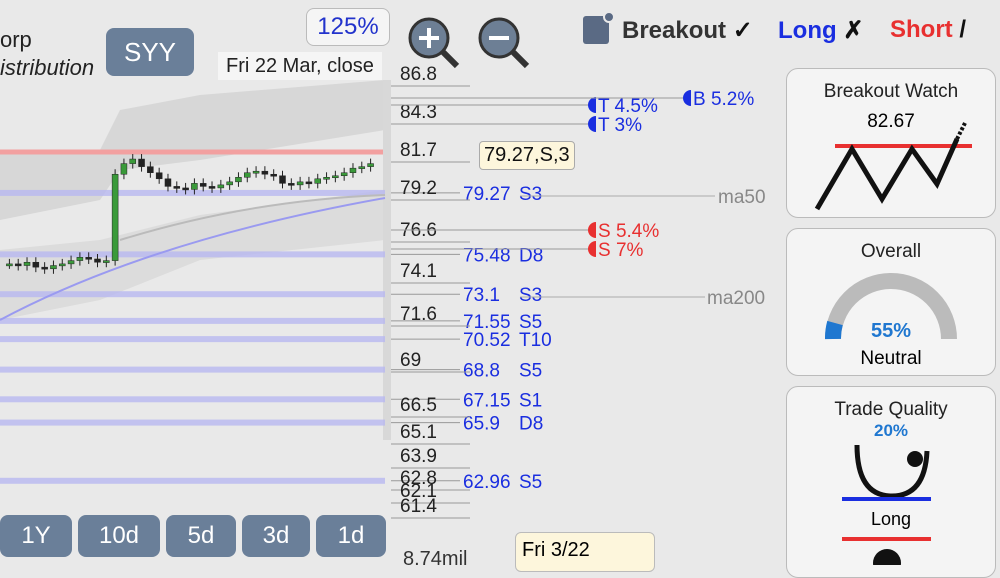  What do you see at coordinates (891, 519) in the screenshot?
I see `quality-label: Long` at bounding box center [891, 519].